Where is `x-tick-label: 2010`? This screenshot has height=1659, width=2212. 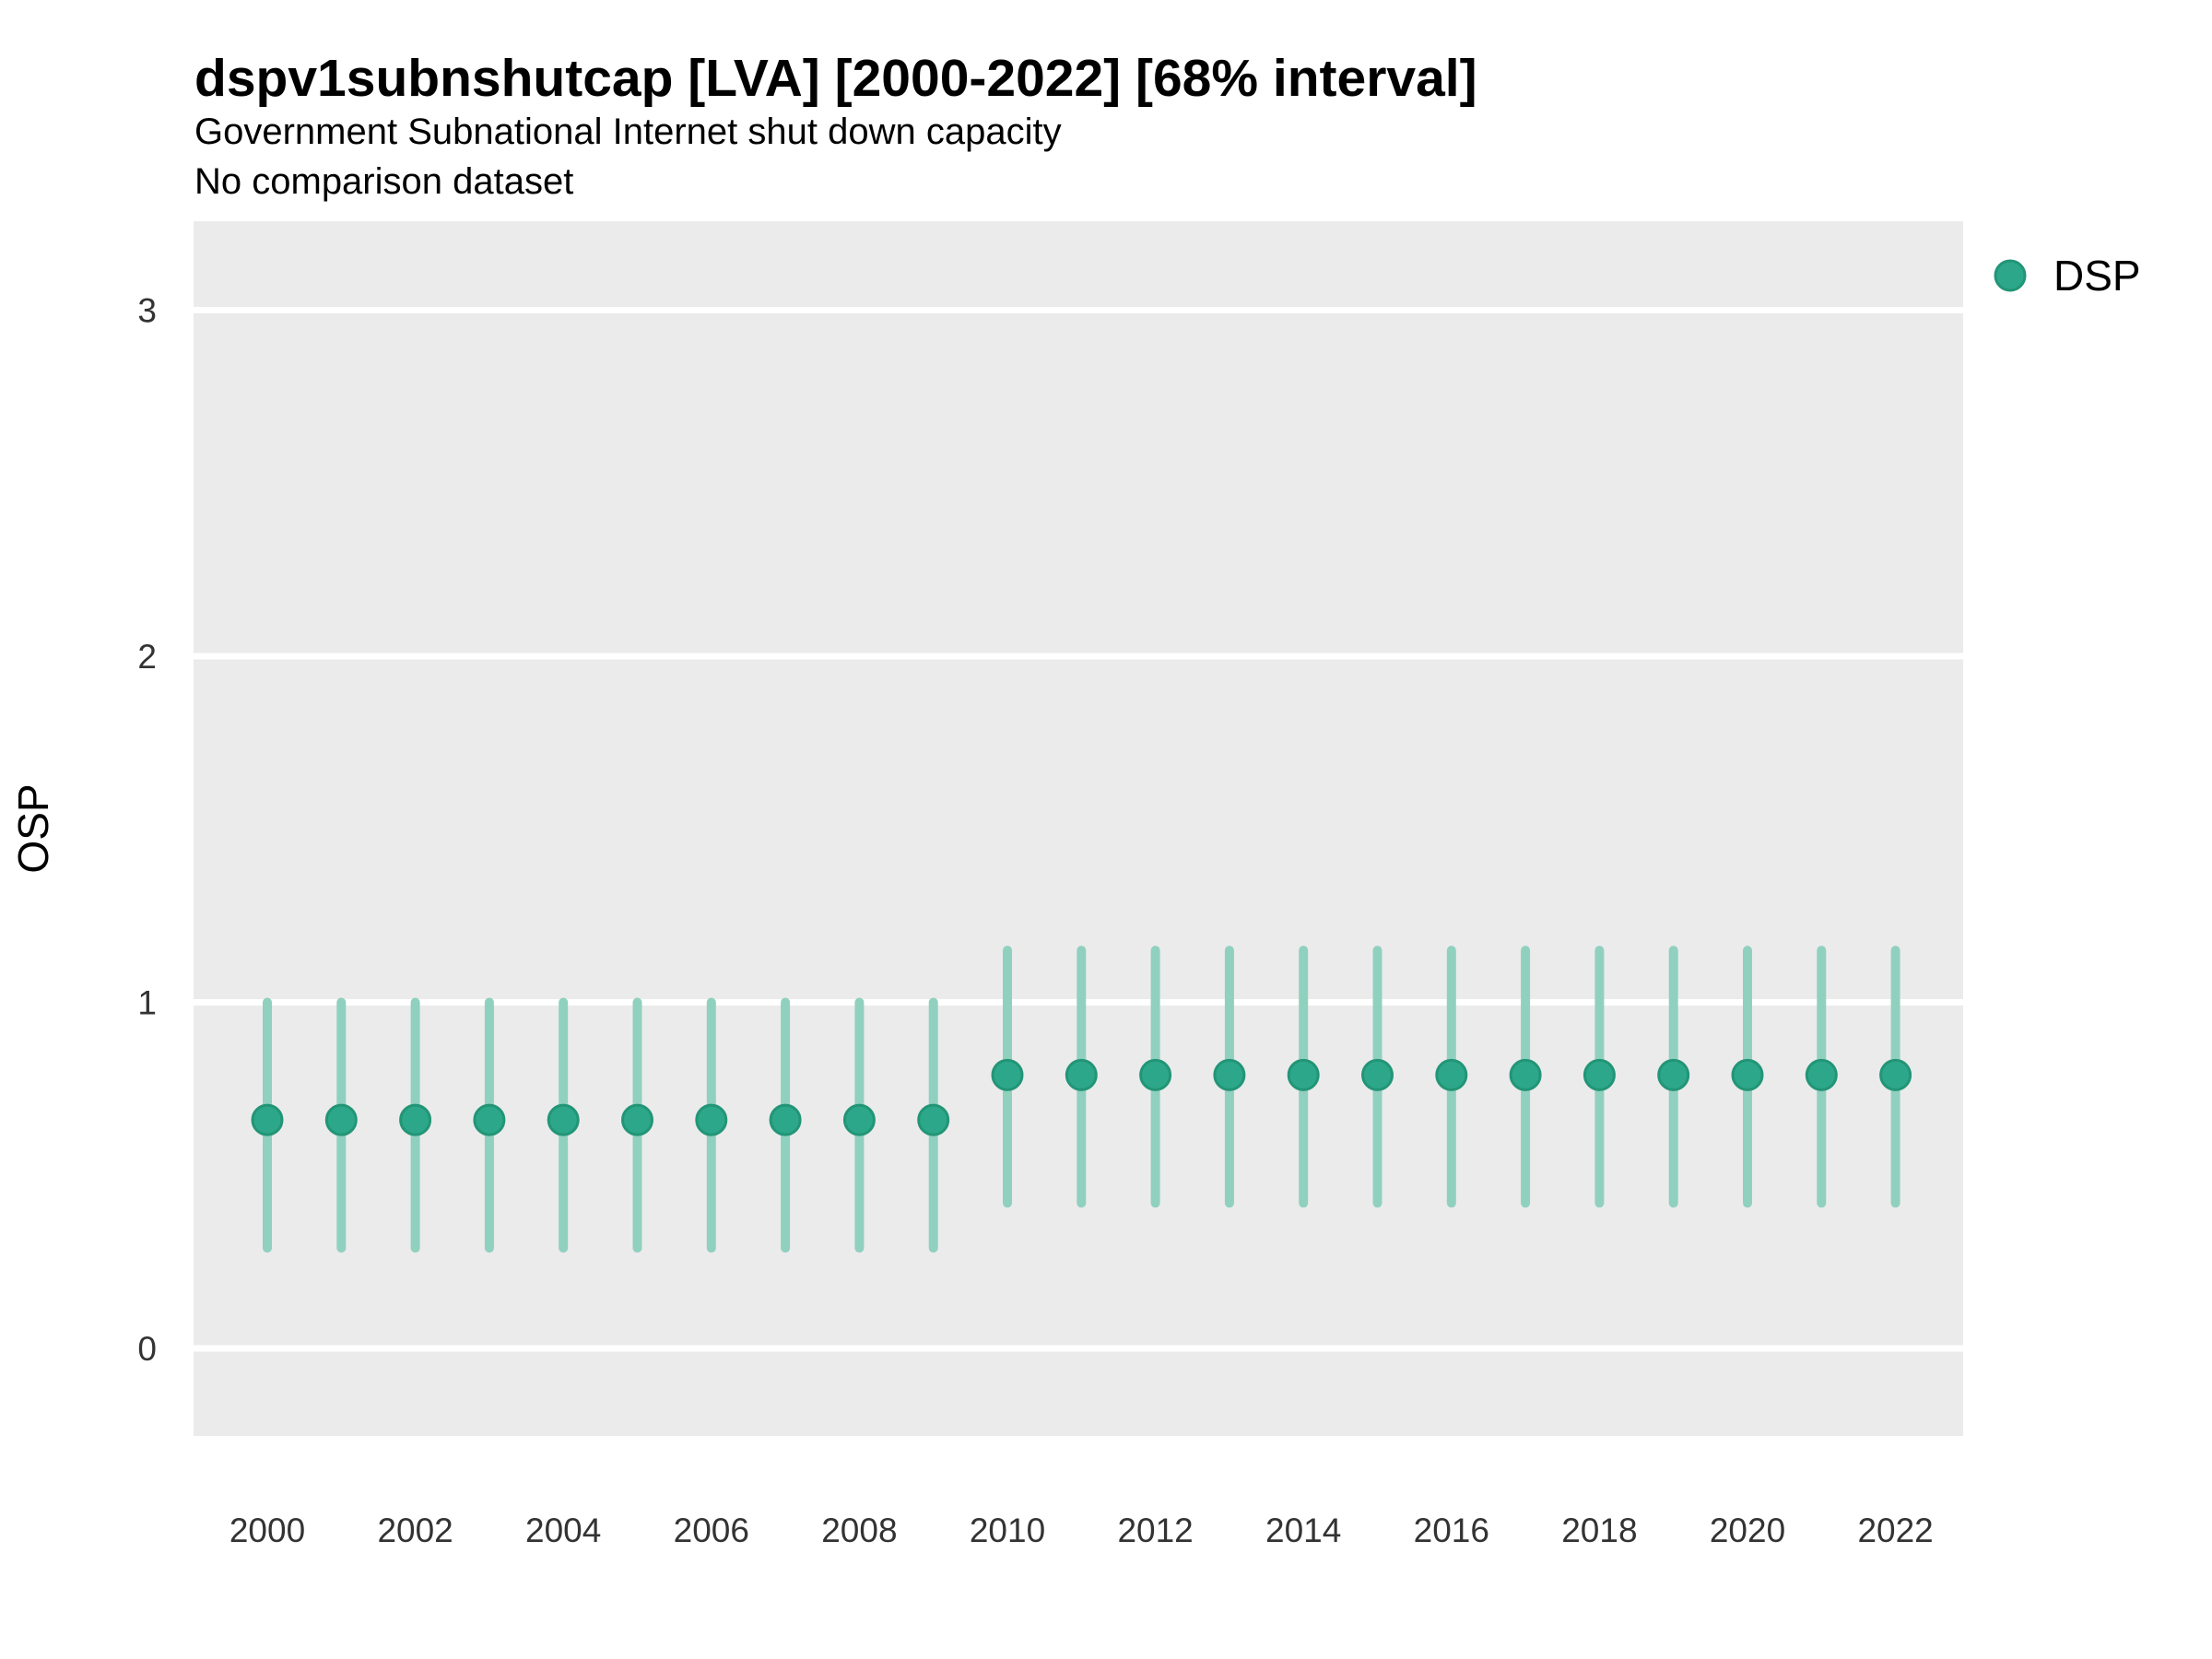
x-tick-label: 2010 is located at coordinates (1007, 1530).